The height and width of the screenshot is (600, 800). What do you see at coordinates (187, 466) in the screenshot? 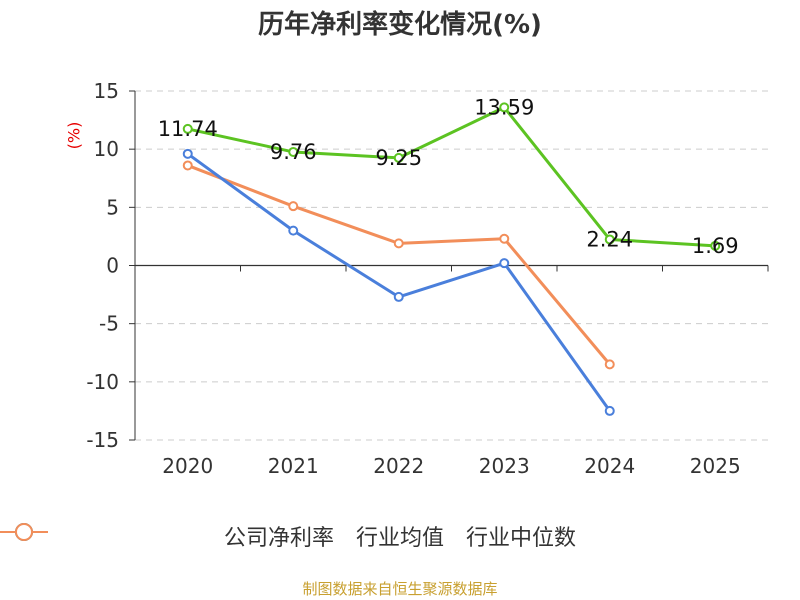
I see `x-tick-label: 2020` at bounding box center [187, 466].